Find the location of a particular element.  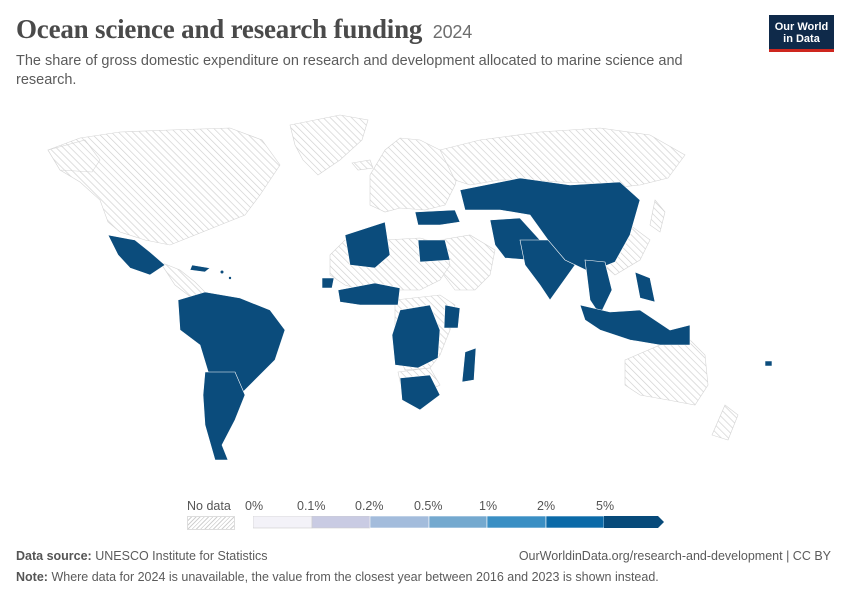

legend-no-data-swatch is located at coordinates (211, 523).